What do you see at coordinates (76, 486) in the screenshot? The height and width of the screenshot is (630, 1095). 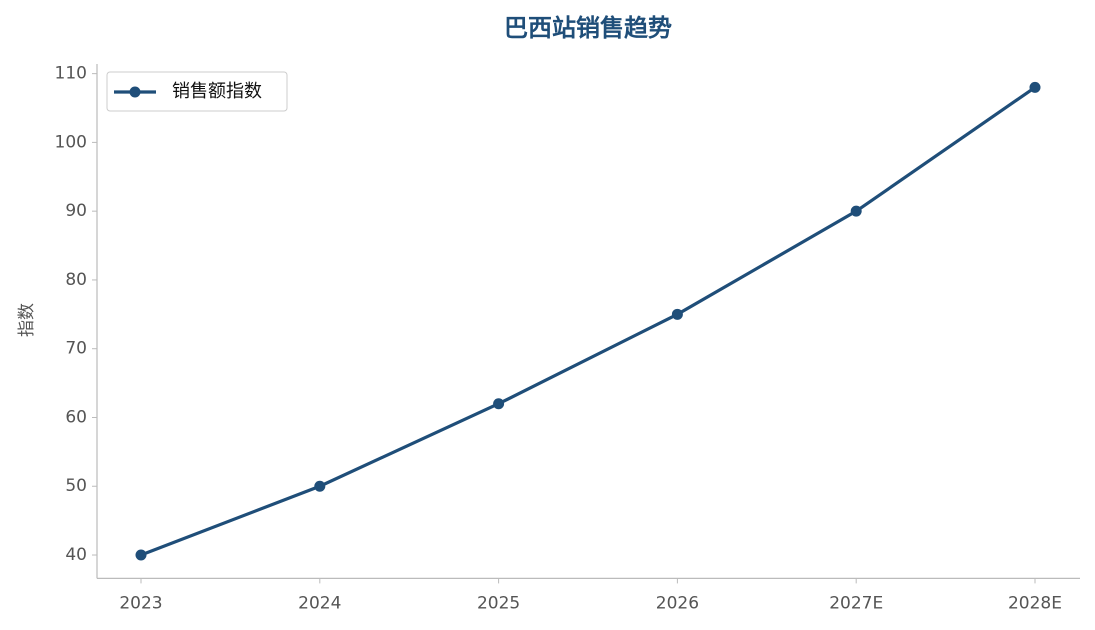 I see `y-tick-label: 50` at bounding box center [76, 486].